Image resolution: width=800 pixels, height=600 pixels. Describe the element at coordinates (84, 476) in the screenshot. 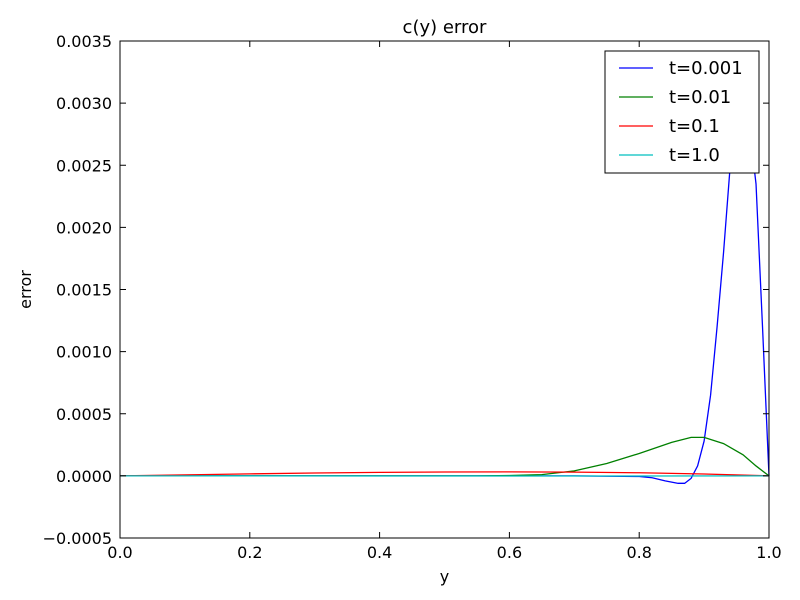

I see `y-tick-label: 0.0000` at that location.